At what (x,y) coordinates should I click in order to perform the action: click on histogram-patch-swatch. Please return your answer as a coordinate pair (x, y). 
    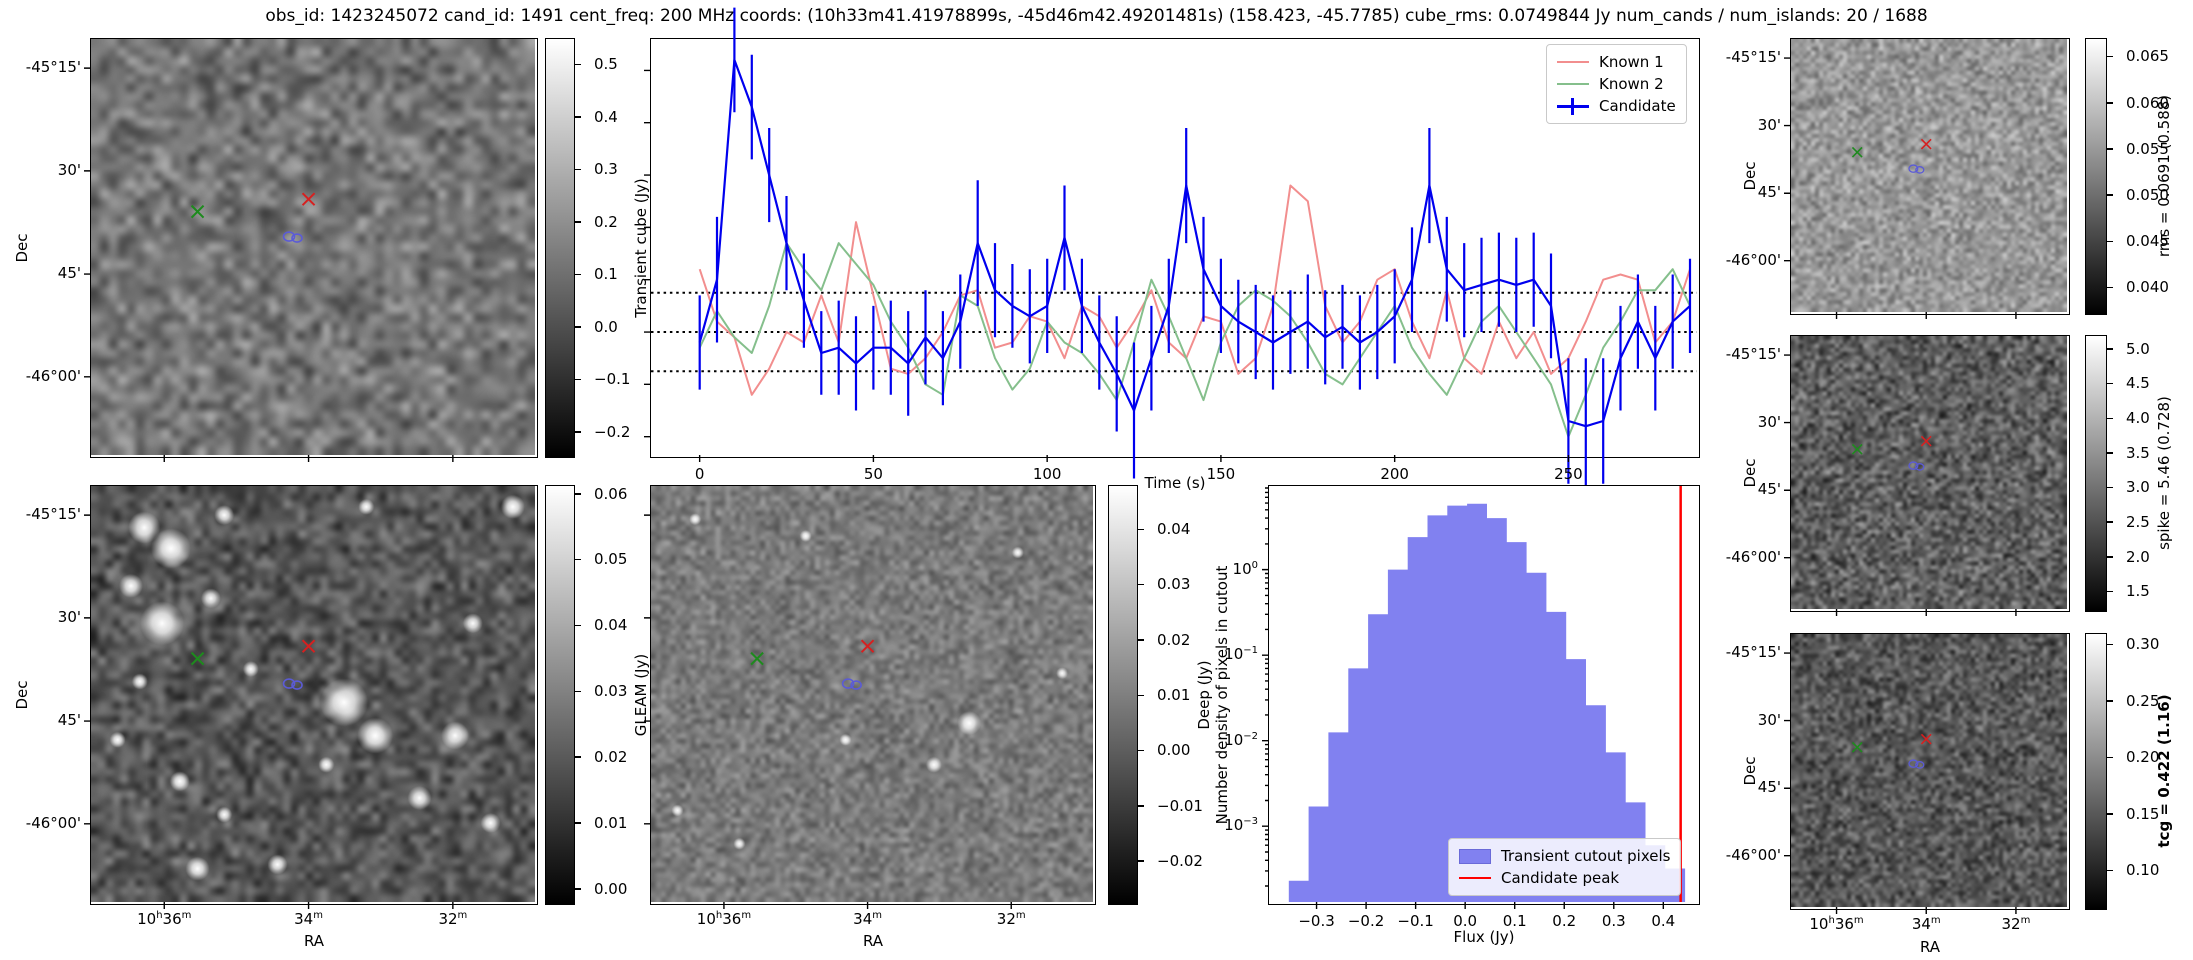
    Looking at the image, I should click on (1475, 856).